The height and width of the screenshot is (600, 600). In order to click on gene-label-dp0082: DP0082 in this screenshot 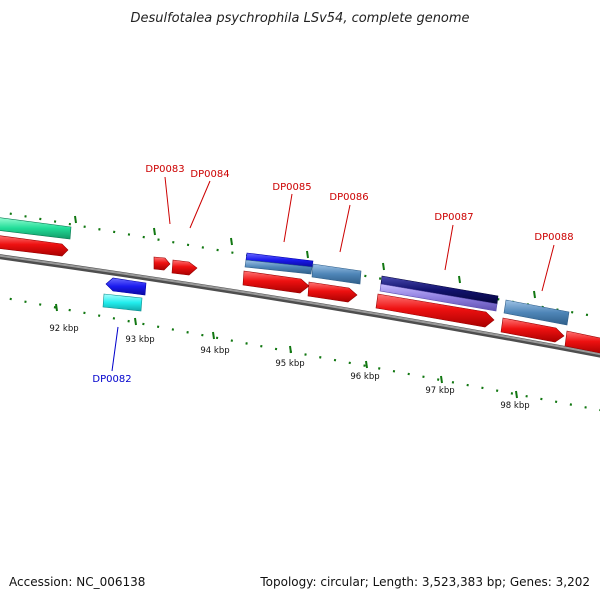, I will do `click(111, 379)`.